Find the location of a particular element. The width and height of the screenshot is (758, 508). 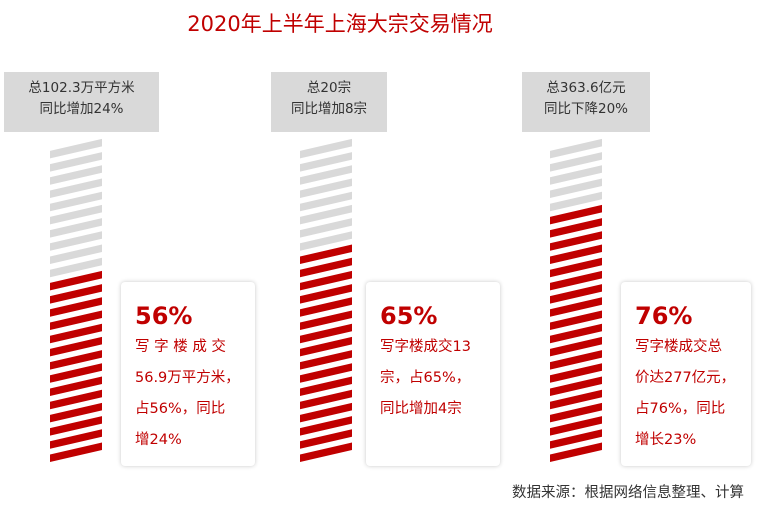

callout-count: 65% 写字楼成交13 宗，占65%， 同比增加4宗 is located at coordinates (433, 374).